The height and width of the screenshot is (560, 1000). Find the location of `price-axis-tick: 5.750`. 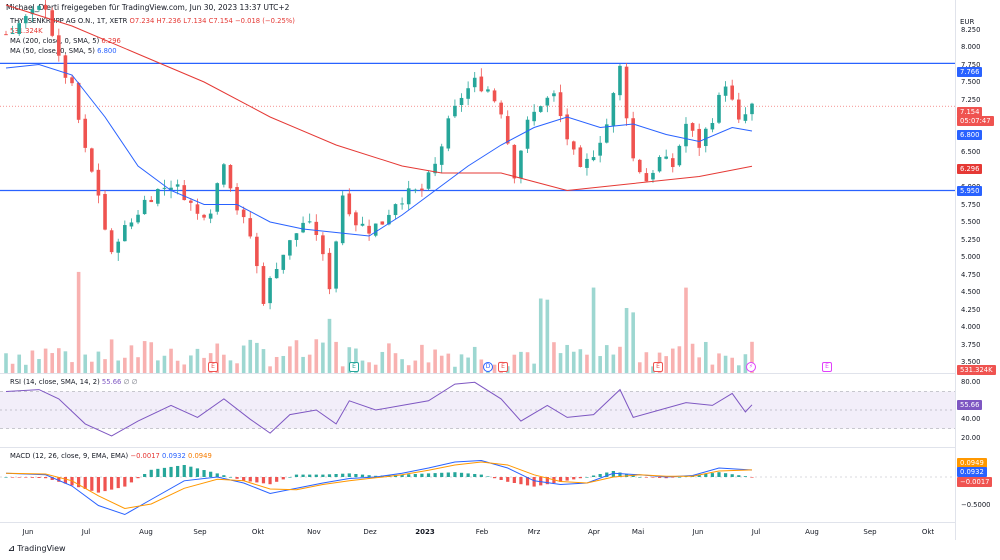

price-axis-tick: 5.750 is located at coordinates (971, 204).